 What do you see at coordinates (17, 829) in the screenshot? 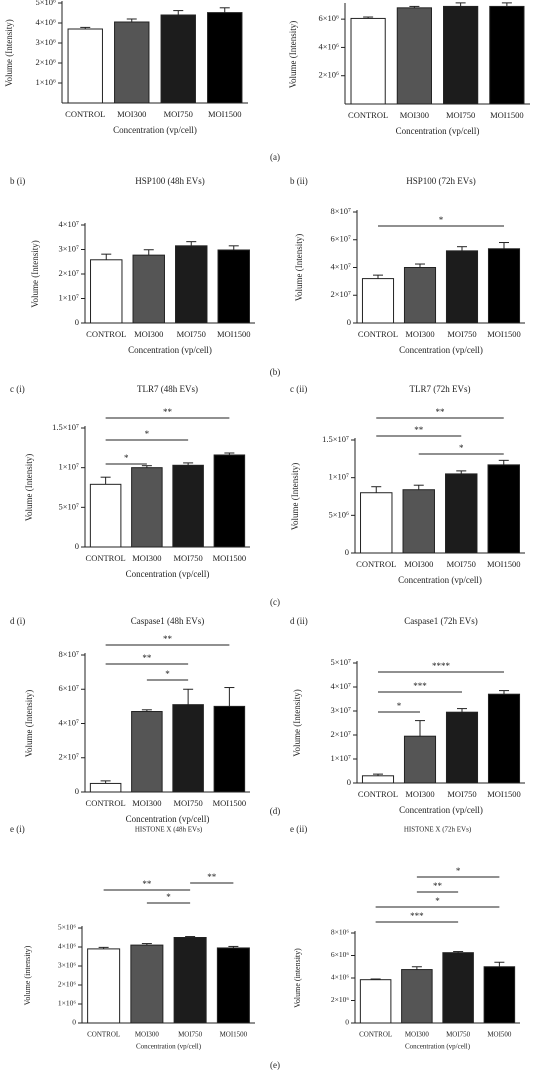
I see `panel-label: e (i)` at bounding box center [17, 829].